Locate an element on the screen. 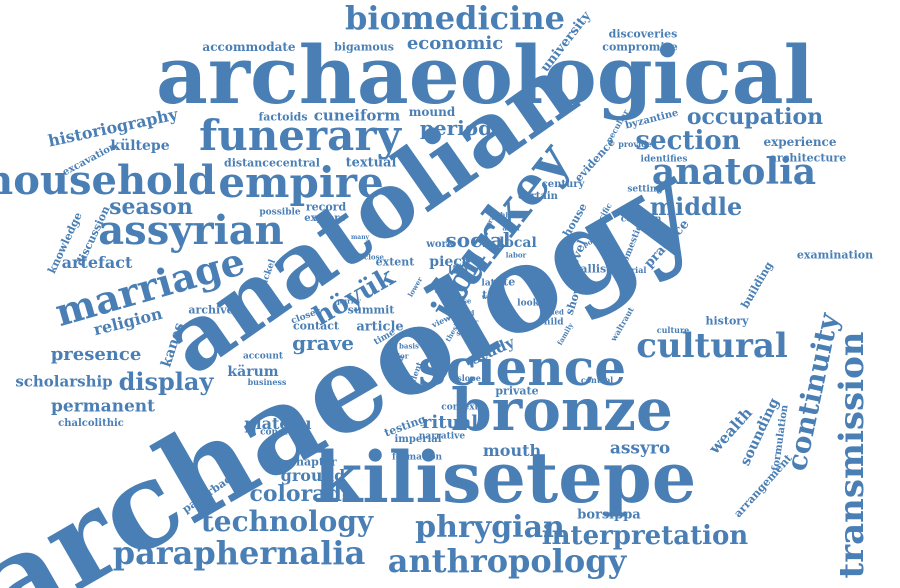 This screenshot has width=900, height=588. cloud-word: display is located at coordinates (166, 381).